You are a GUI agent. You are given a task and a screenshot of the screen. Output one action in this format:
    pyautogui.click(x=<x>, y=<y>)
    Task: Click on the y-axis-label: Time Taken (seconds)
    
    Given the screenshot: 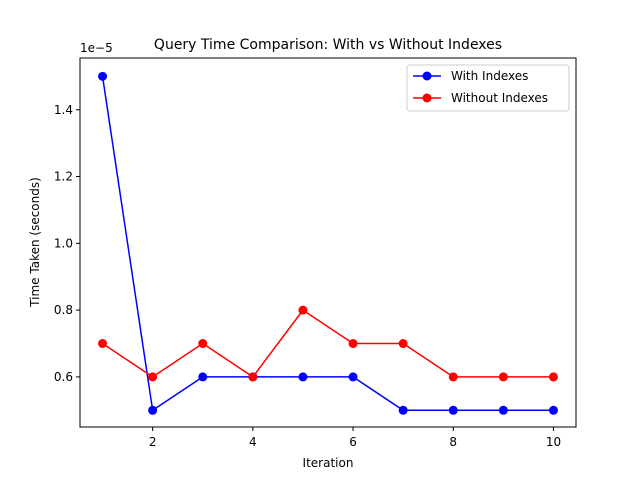 What is the action you would take?
    pyautogui.click(x=35, y=242)
    